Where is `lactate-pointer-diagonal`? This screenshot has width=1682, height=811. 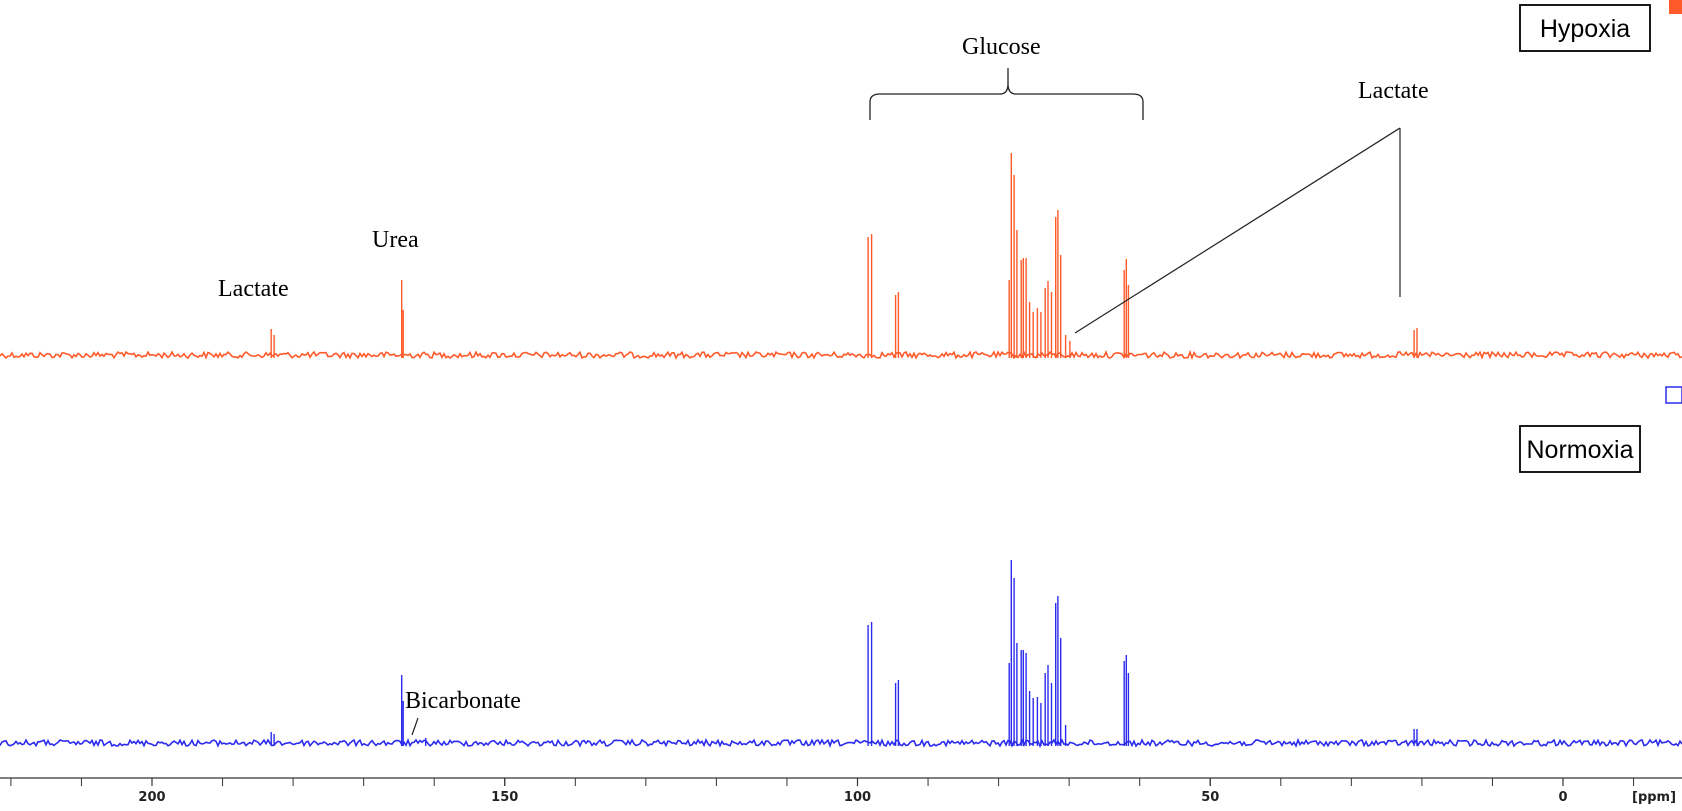 lactate-pointer-diagonal is located at coordinates (1237, 230).